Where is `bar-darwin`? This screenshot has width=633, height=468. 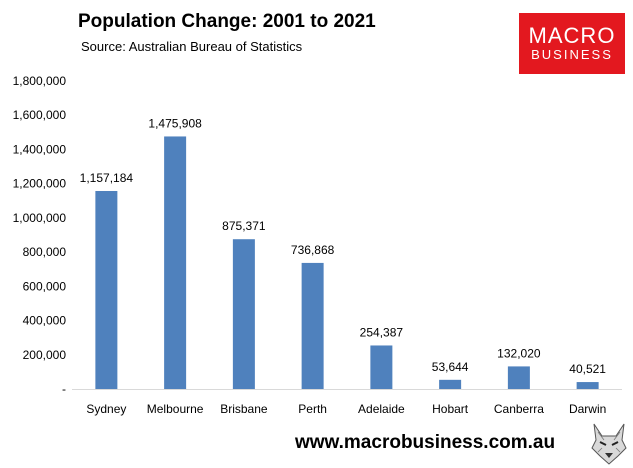 bar-darwin is located at coordinates (587, 385).